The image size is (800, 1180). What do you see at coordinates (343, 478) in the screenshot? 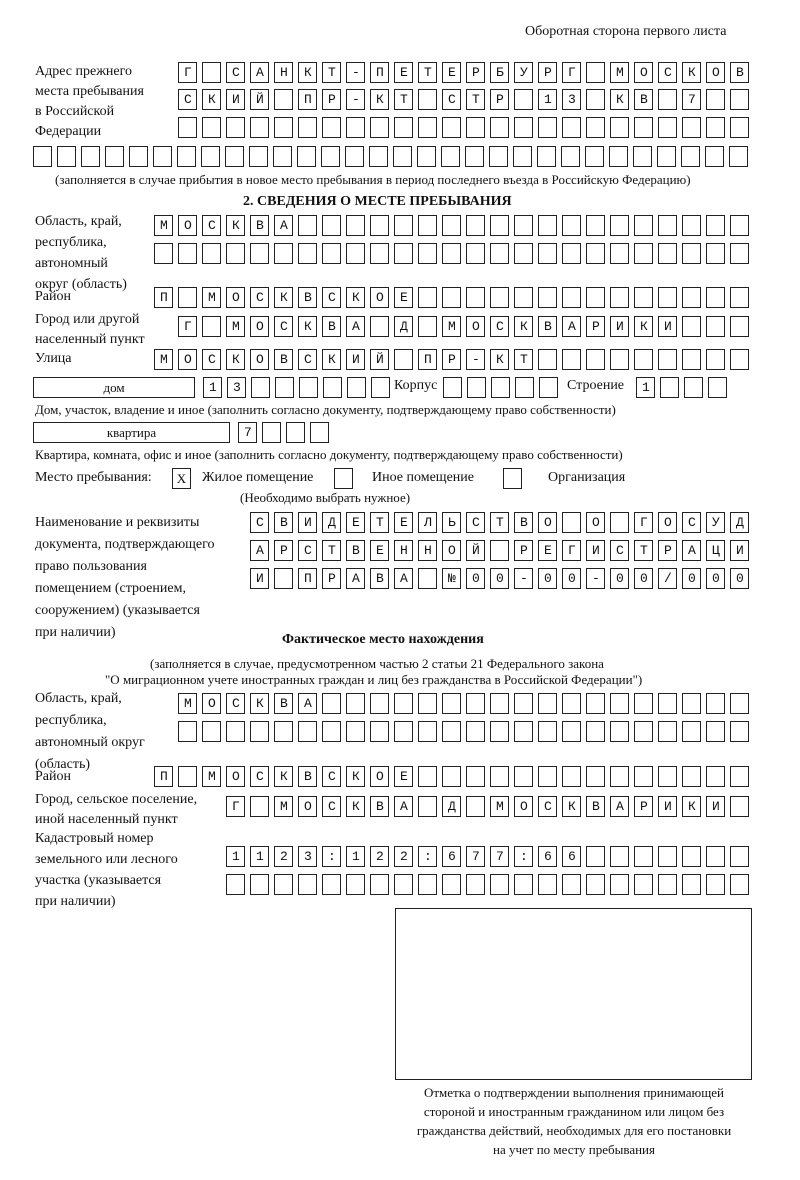
I see `place-option-other-checkbox` at bounding box center [343, 478].